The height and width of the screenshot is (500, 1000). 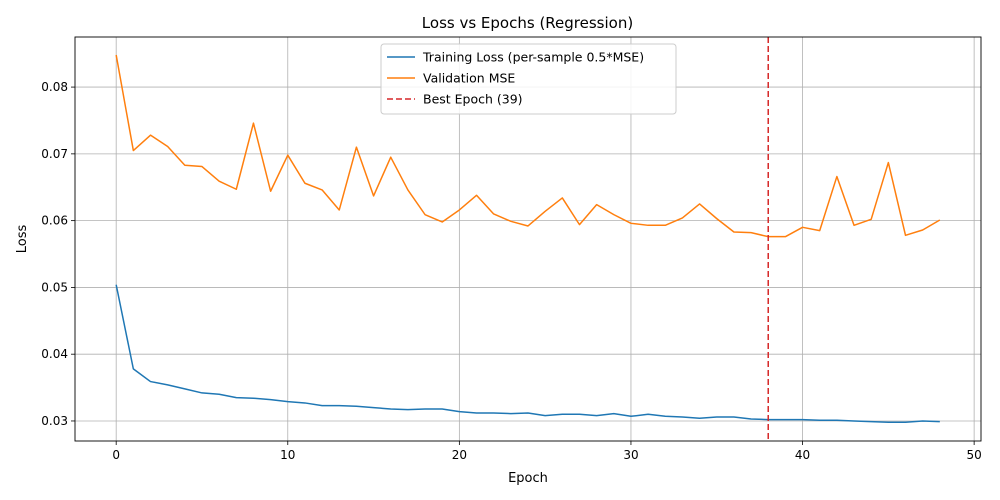 I want to click on x-tick-label: 50, so click(x=973, y=455).